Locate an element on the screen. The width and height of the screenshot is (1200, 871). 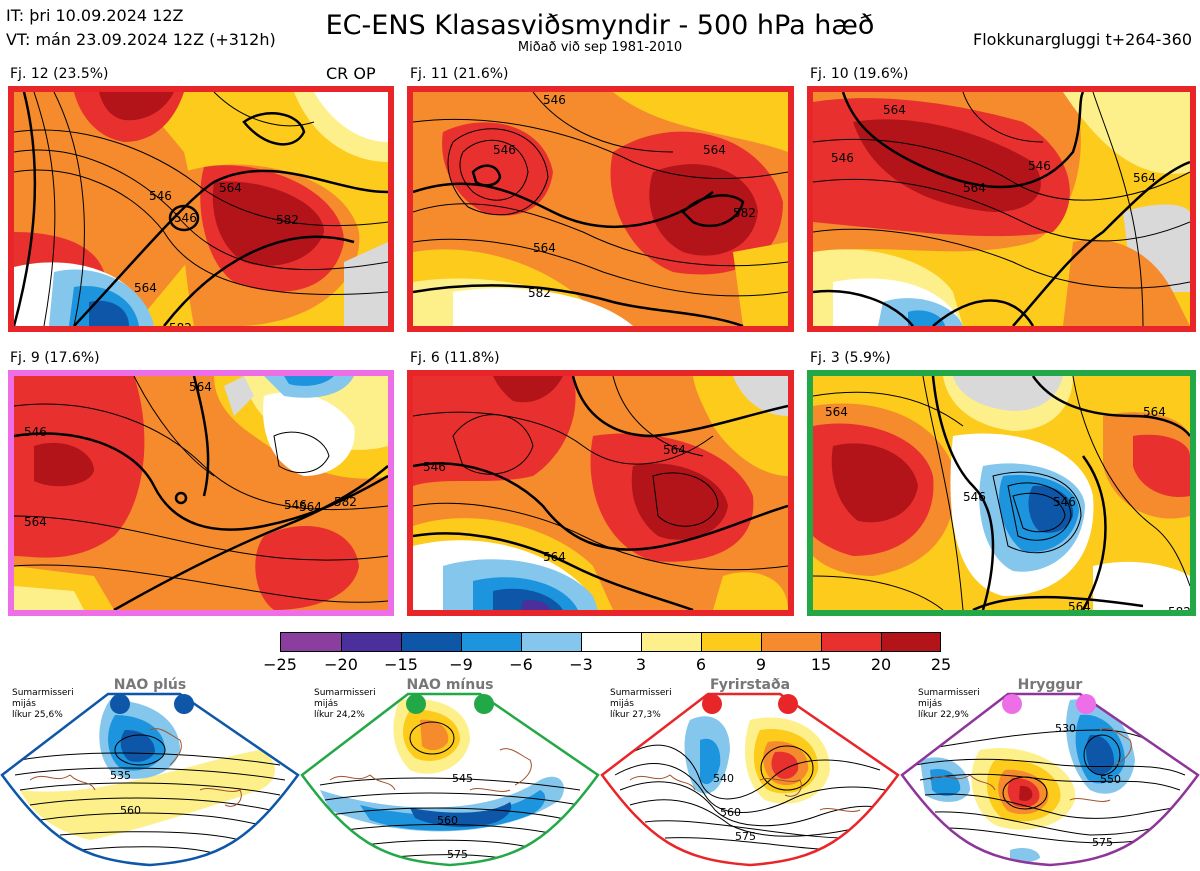
page-subtitle: Miðað við sep 1981-2010 is located at coordinates (600, 47).